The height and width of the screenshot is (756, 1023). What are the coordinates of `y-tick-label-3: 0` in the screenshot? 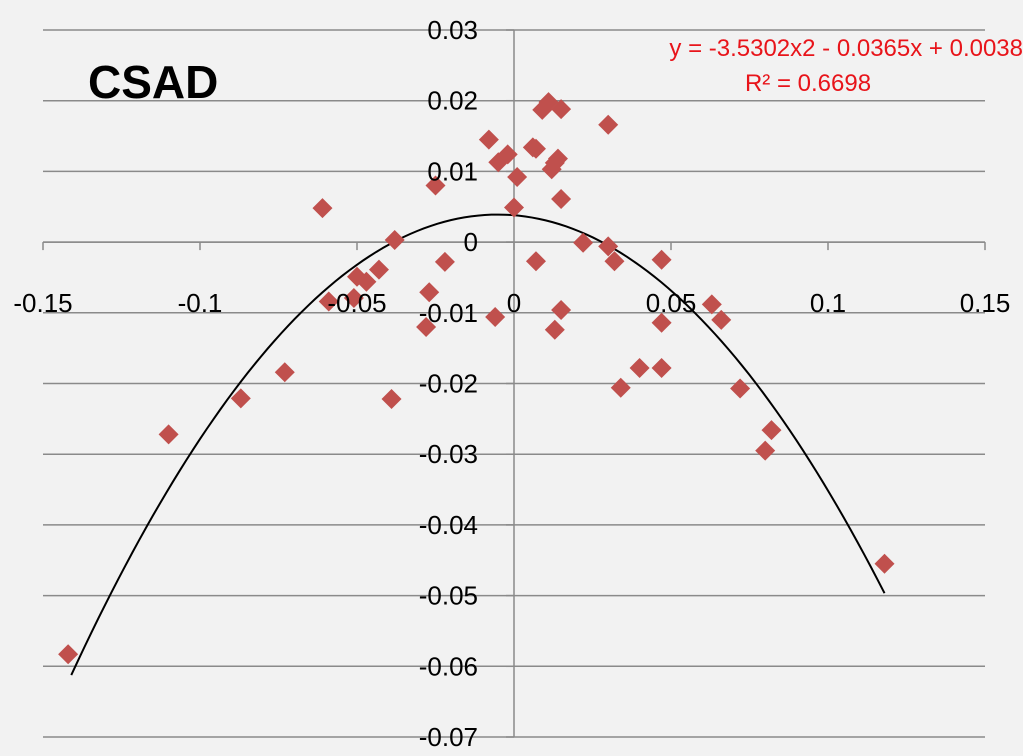 It's located at (471, 242).